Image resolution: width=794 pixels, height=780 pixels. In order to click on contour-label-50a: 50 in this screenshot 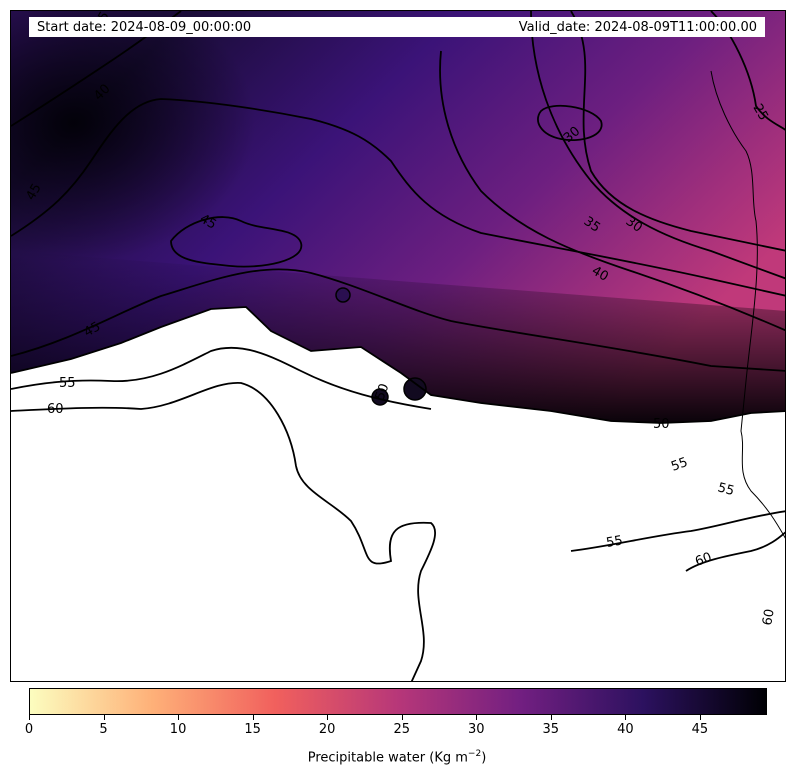, I will do `click(661, 424)`.